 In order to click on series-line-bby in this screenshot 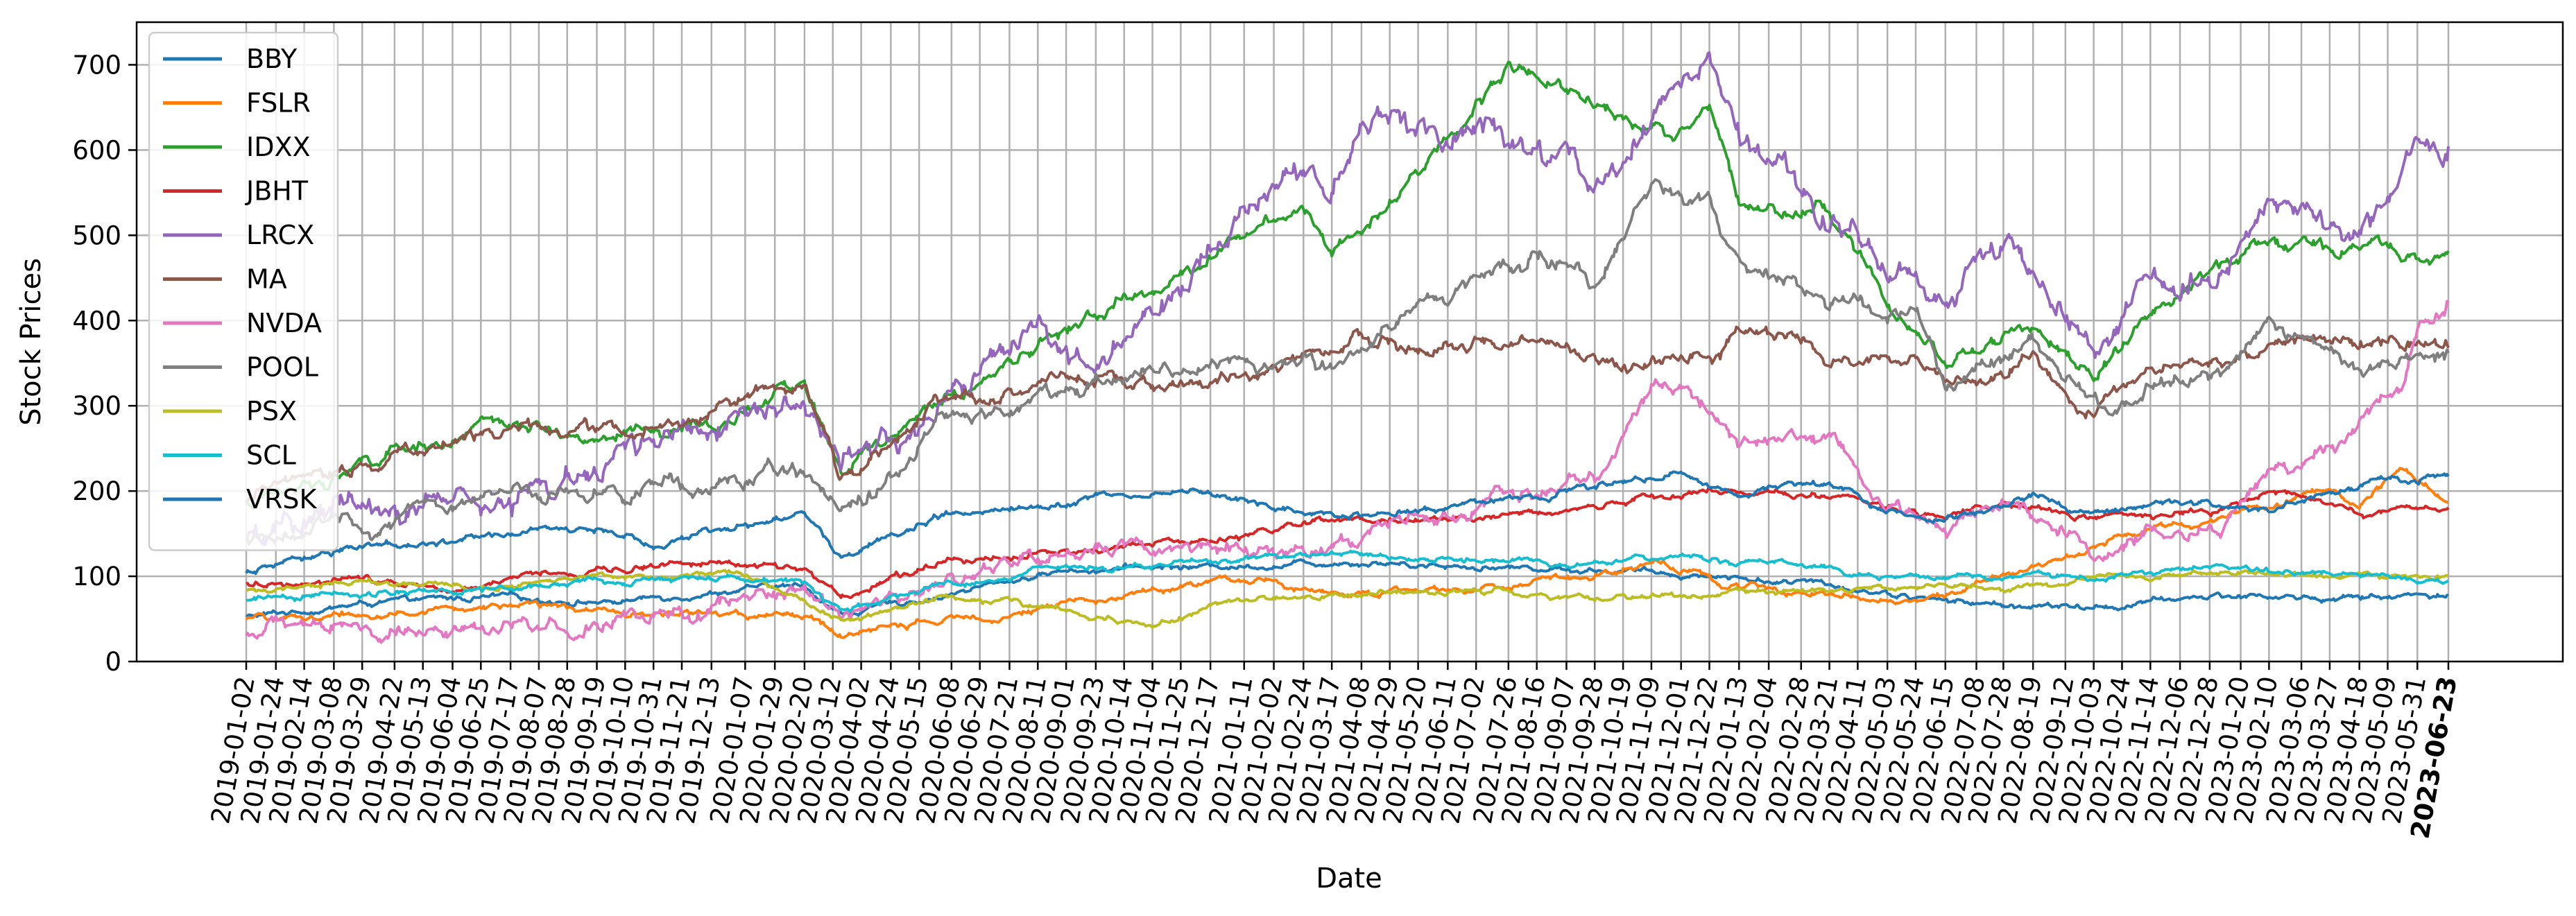, I will do `click(1347, 588)`.